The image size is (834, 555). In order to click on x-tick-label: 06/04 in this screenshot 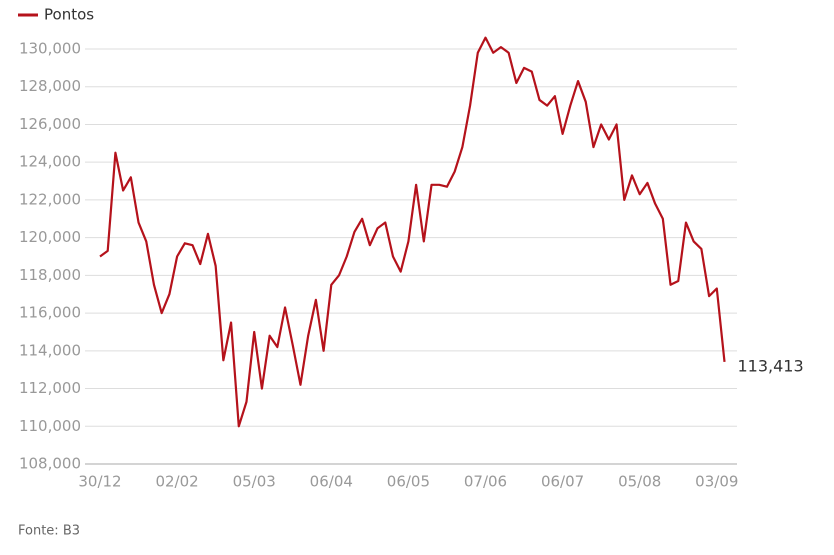, I will do `click(331, 482)`.